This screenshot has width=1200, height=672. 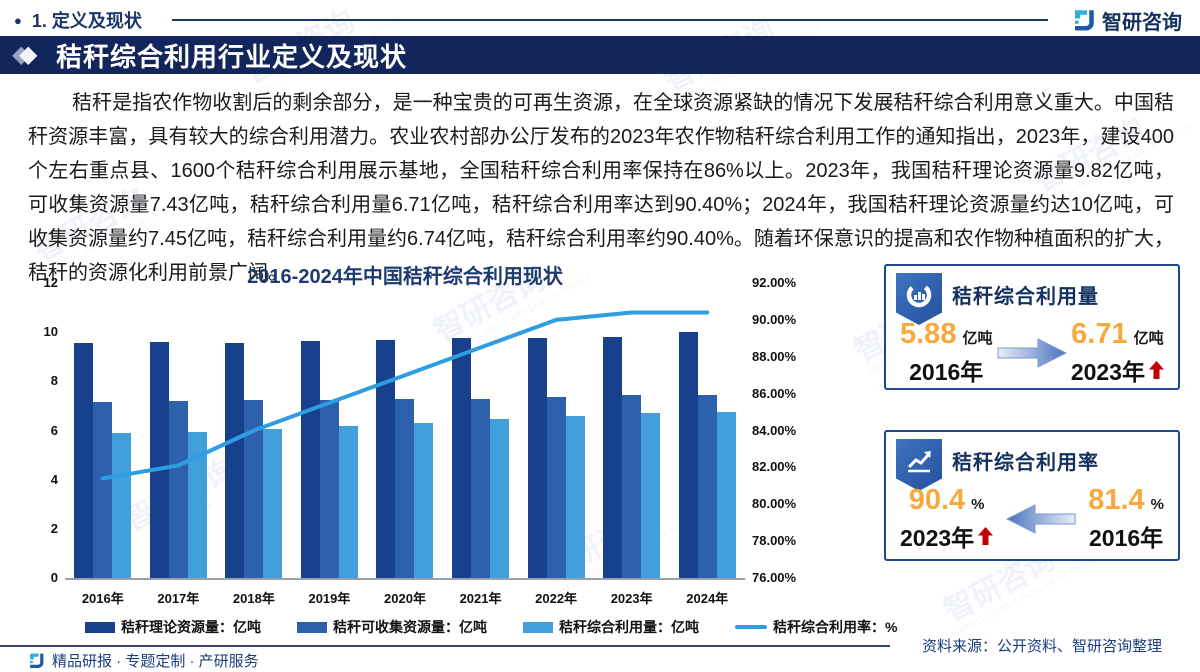 I want to click on card-body: 90.4% 2023年 81.4% 2016年, so click(x=1032, y=518).